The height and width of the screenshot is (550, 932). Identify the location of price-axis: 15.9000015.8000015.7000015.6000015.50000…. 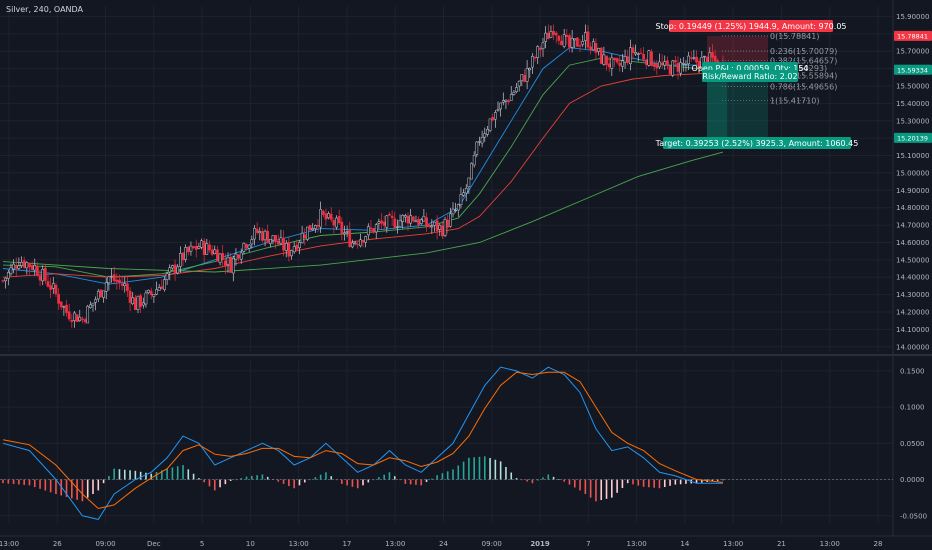
(913, 266).